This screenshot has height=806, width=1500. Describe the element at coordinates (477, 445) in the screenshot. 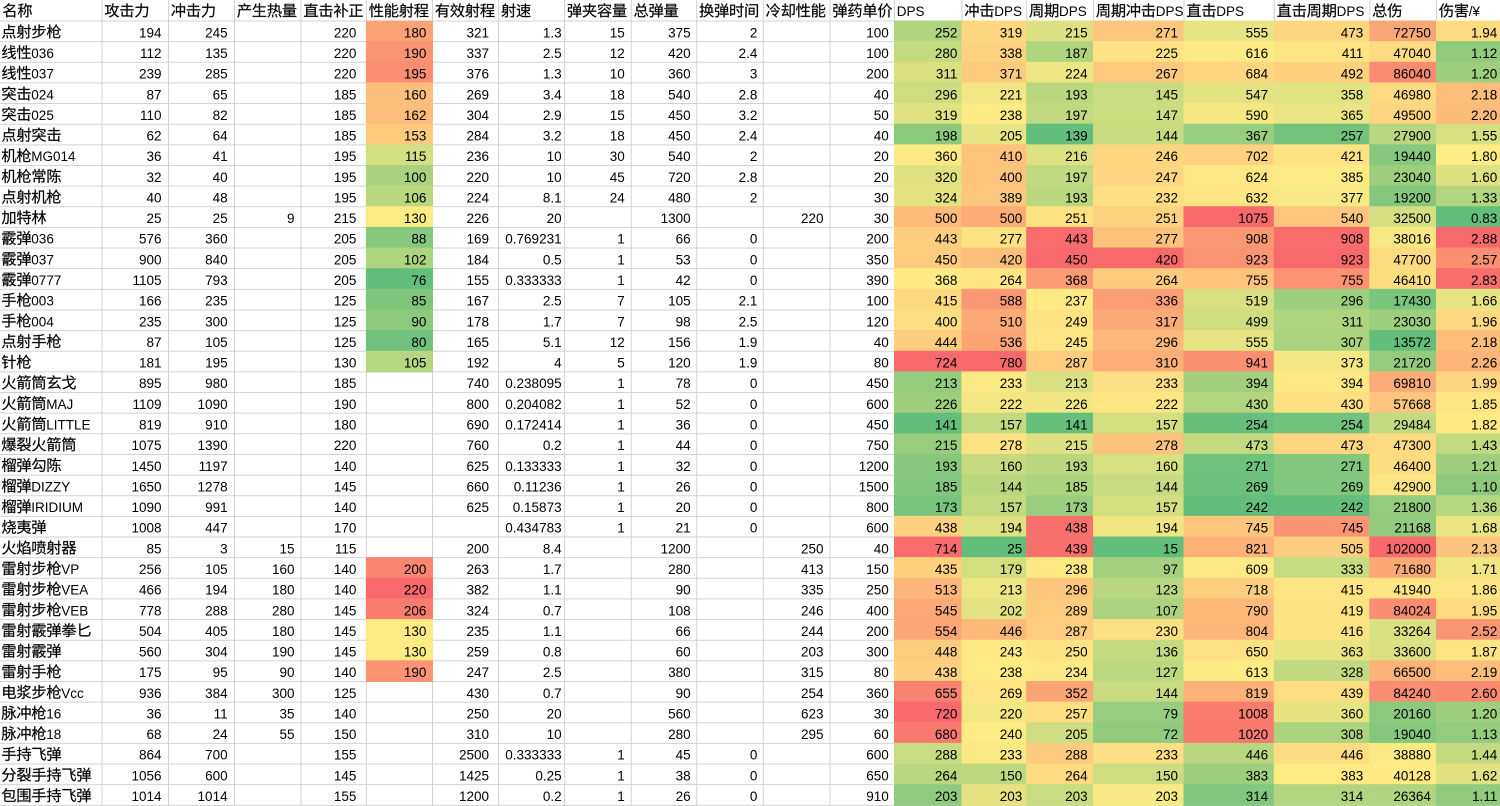

I see `svg-text: 760` at that location.